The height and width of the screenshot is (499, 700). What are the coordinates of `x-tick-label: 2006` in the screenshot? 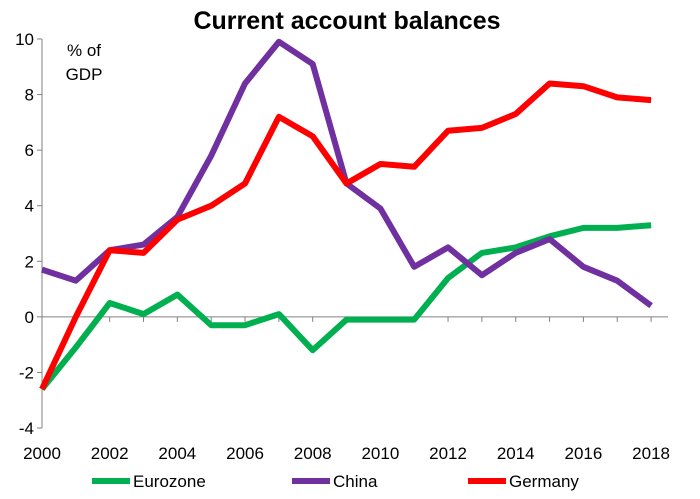 It's located at (245, 453).